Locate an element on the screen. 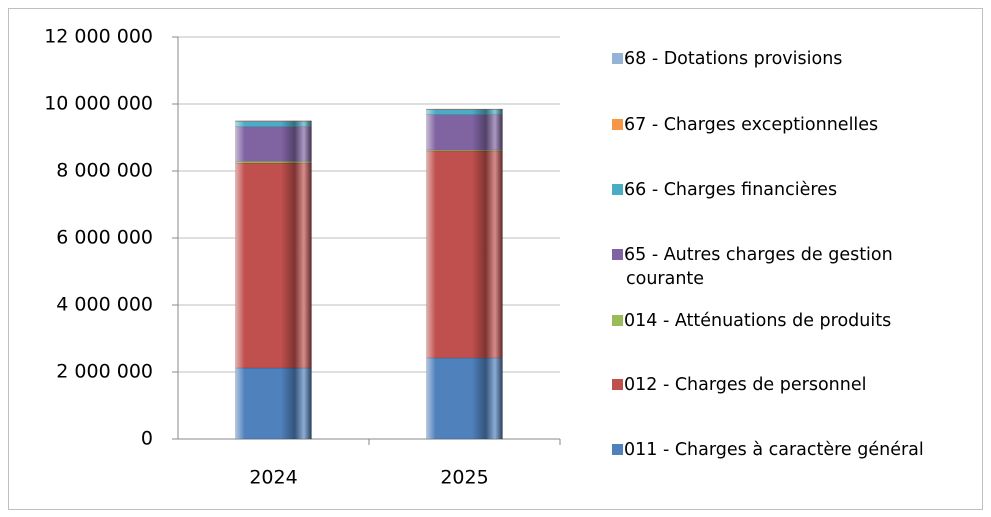 Image resolution: width=991 pixels, height=517 pixels. legend-item: 65 - Autres charges de gestion courante is located at coordinates (784, 267).